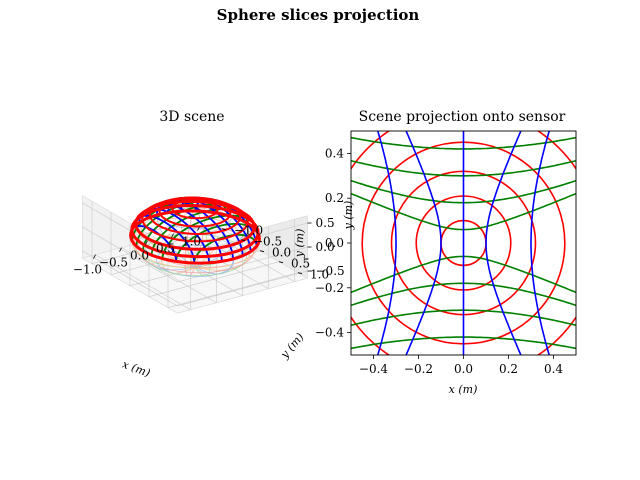 This screenshot has width=640, height=480. Describe the element at coordinates (325, 223) in the screenshot. I see `scene-3d-ztick-label: 0.5` at that location.